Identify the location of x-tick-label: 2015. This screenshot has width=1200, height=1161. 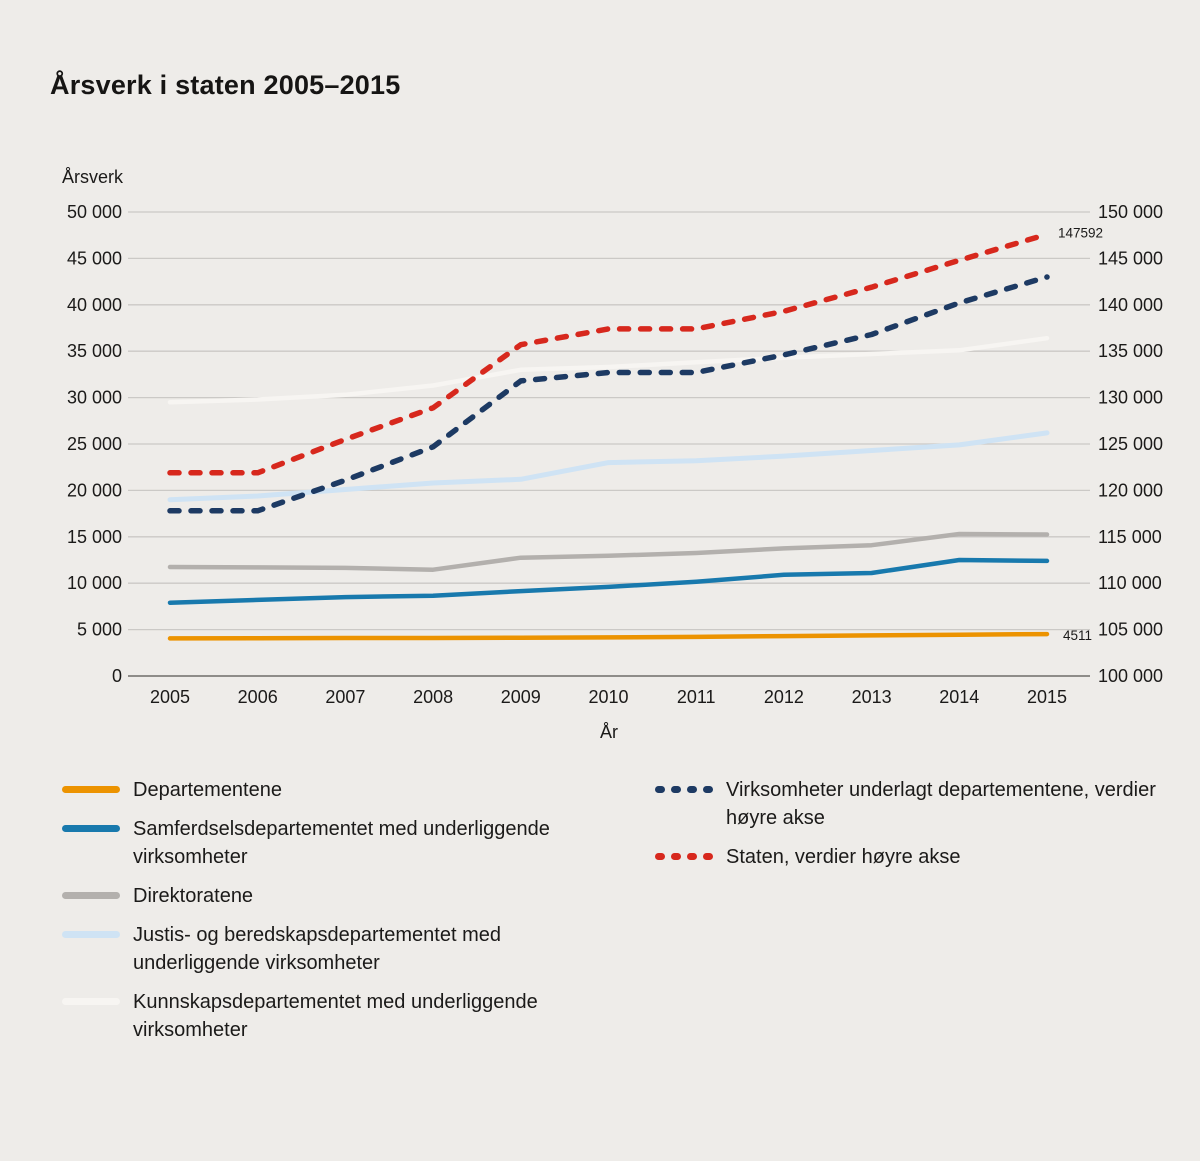
(1047, 697).